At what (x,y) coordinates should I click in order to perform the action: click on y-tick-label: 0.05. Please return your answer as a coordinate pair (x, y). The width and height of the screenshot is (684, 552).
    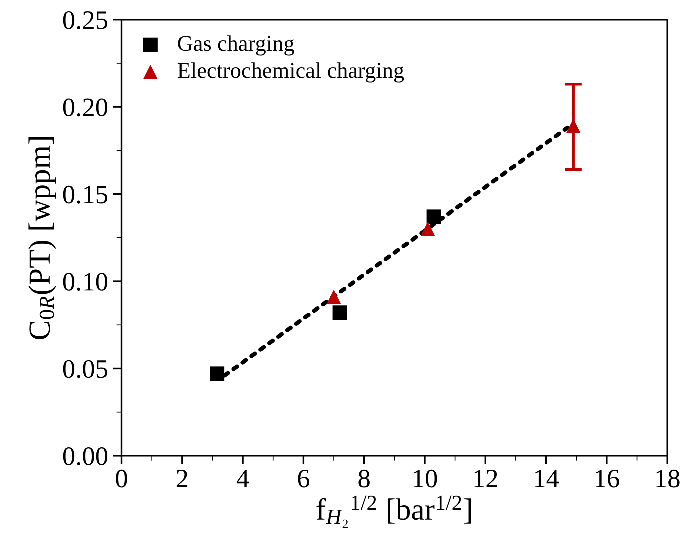
    Looking at the image, I should click on (85, 369).